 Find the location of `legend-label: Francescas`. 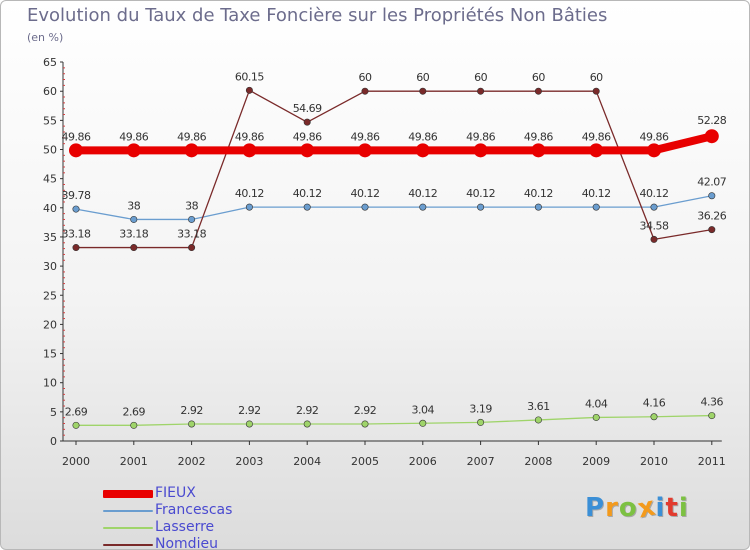

legend-label: Francescas is located at coordinates (194, 510).